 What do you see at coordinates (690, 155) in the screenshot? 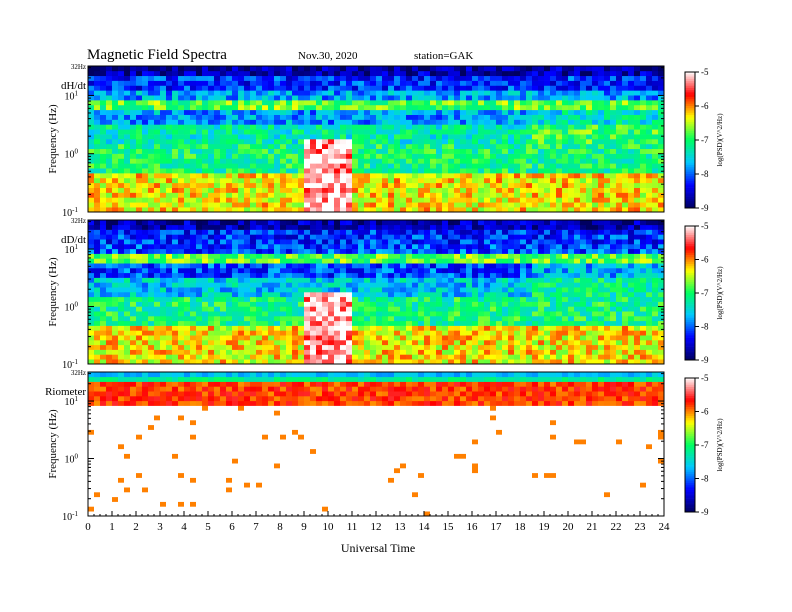
I see `colorbar-segment` at bounding box center [690, 155].